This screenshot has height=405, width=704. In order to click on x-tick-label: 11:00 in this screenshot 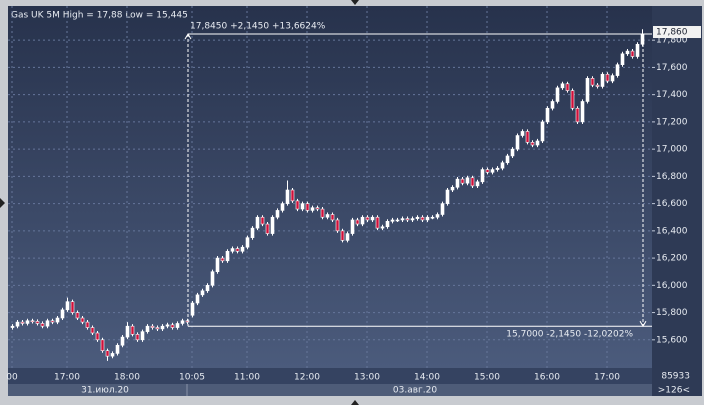, I will do `click(247, 378)`.